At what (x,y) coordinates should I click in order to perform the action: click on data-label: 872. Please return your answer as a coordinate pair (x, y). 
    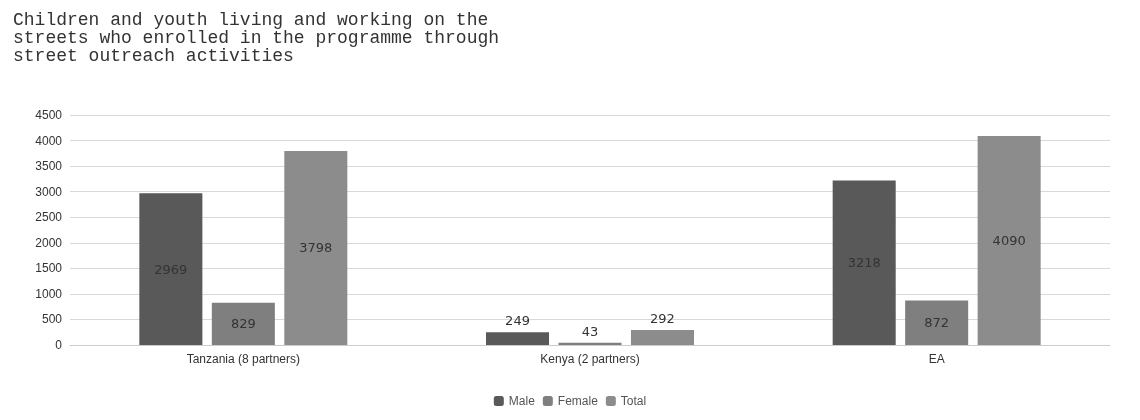
    Looking at the image, I should click on (937, 323).